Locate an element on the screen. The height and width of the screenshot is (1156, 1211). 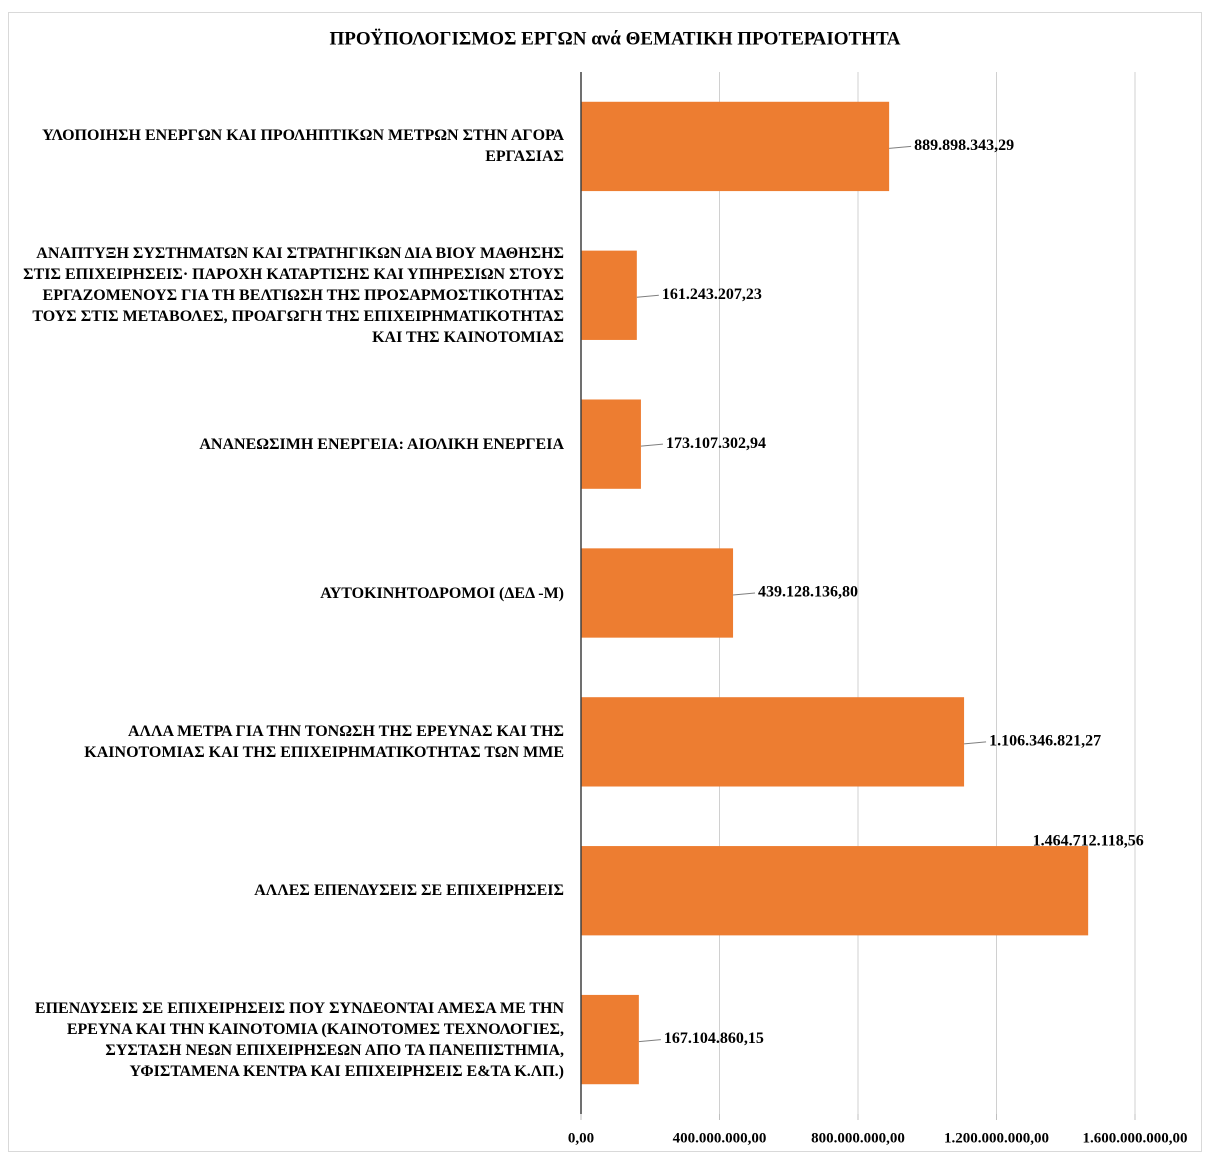
y-tick-label: ΑΥΤΟΚΙΝΗΤΟΔΡΟΜΟΙ (ΔΕΔ -Μ) is located at coordinates (442, 593).